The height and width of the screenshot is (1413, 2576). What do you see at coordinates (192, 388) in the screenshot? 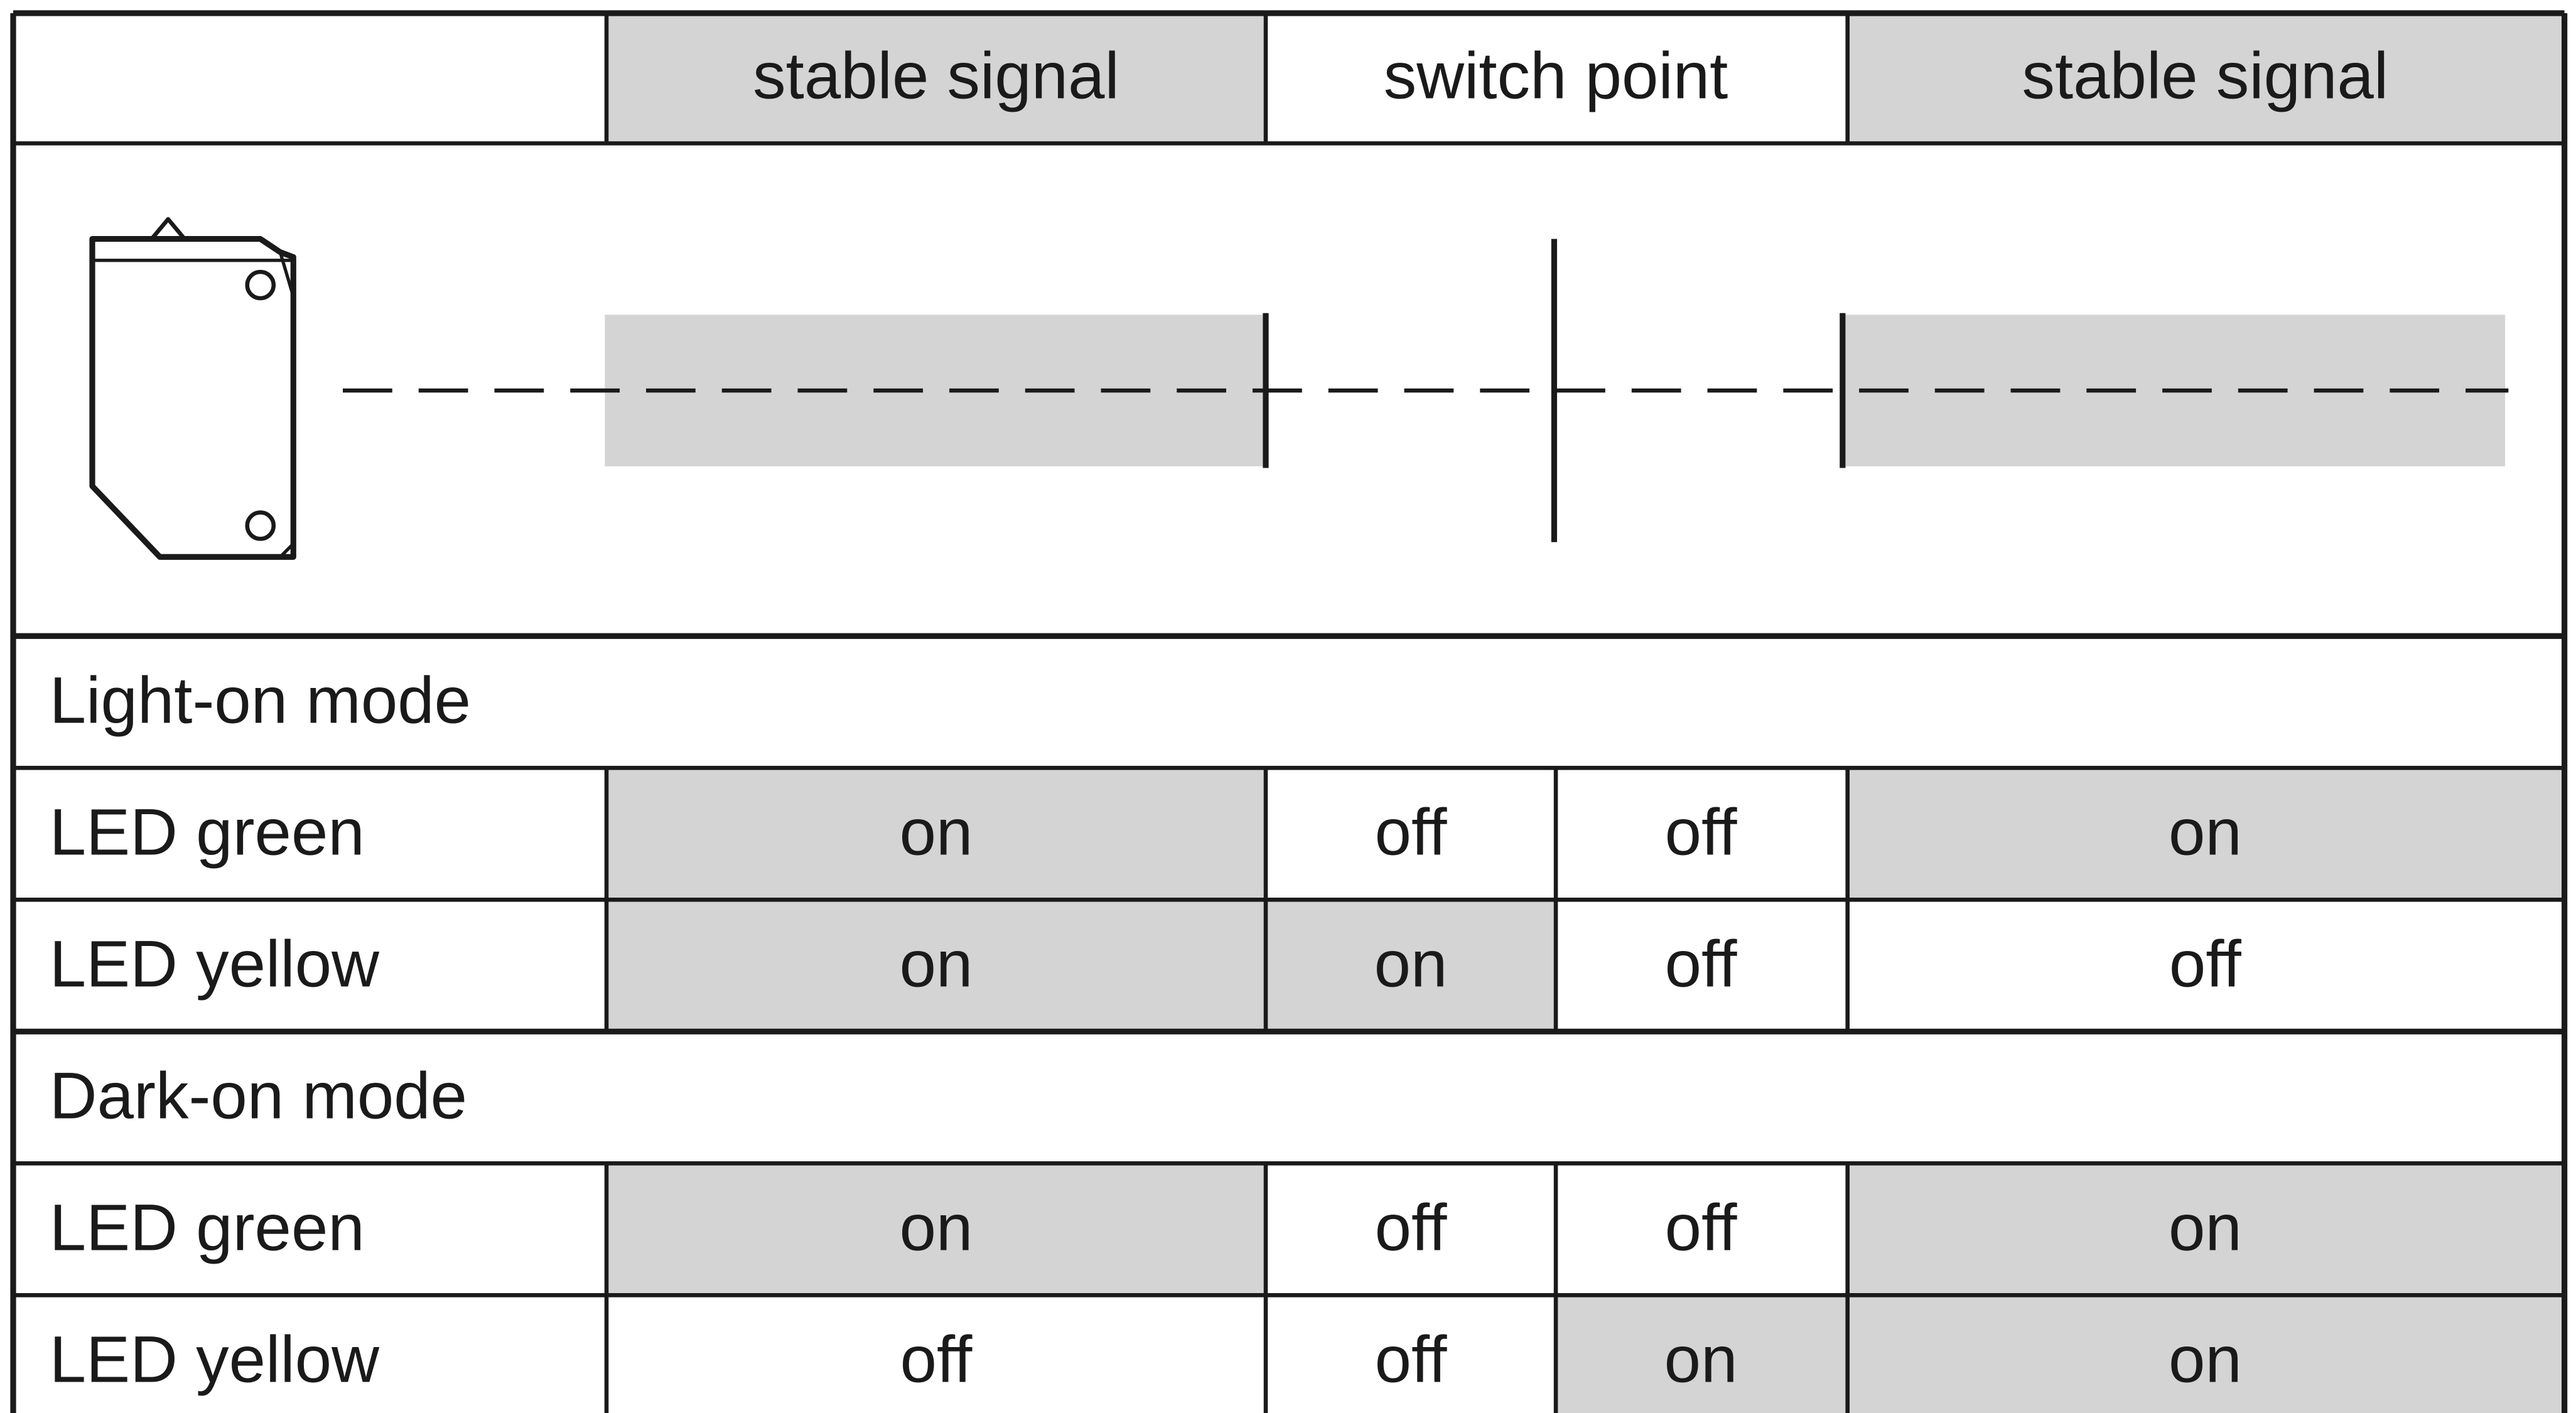
I see `sensor-icon` at bounding box center [192, 388].